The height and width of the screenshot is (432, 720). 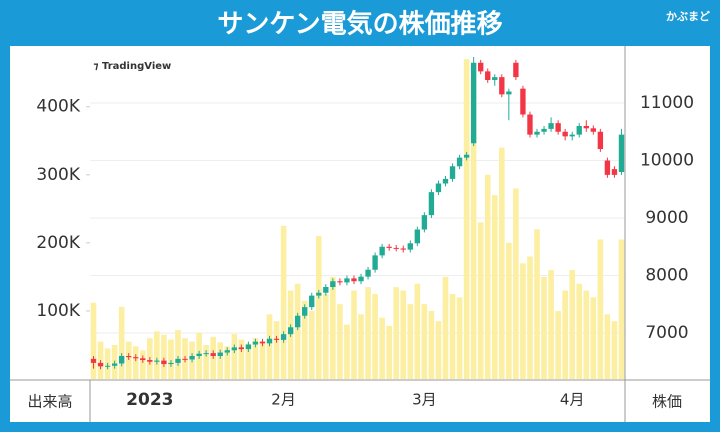 What do you see at coordinates (666, 333) in the screenshot?
I see `y2-tick-label: 7000` at bounding box center [666, 333].